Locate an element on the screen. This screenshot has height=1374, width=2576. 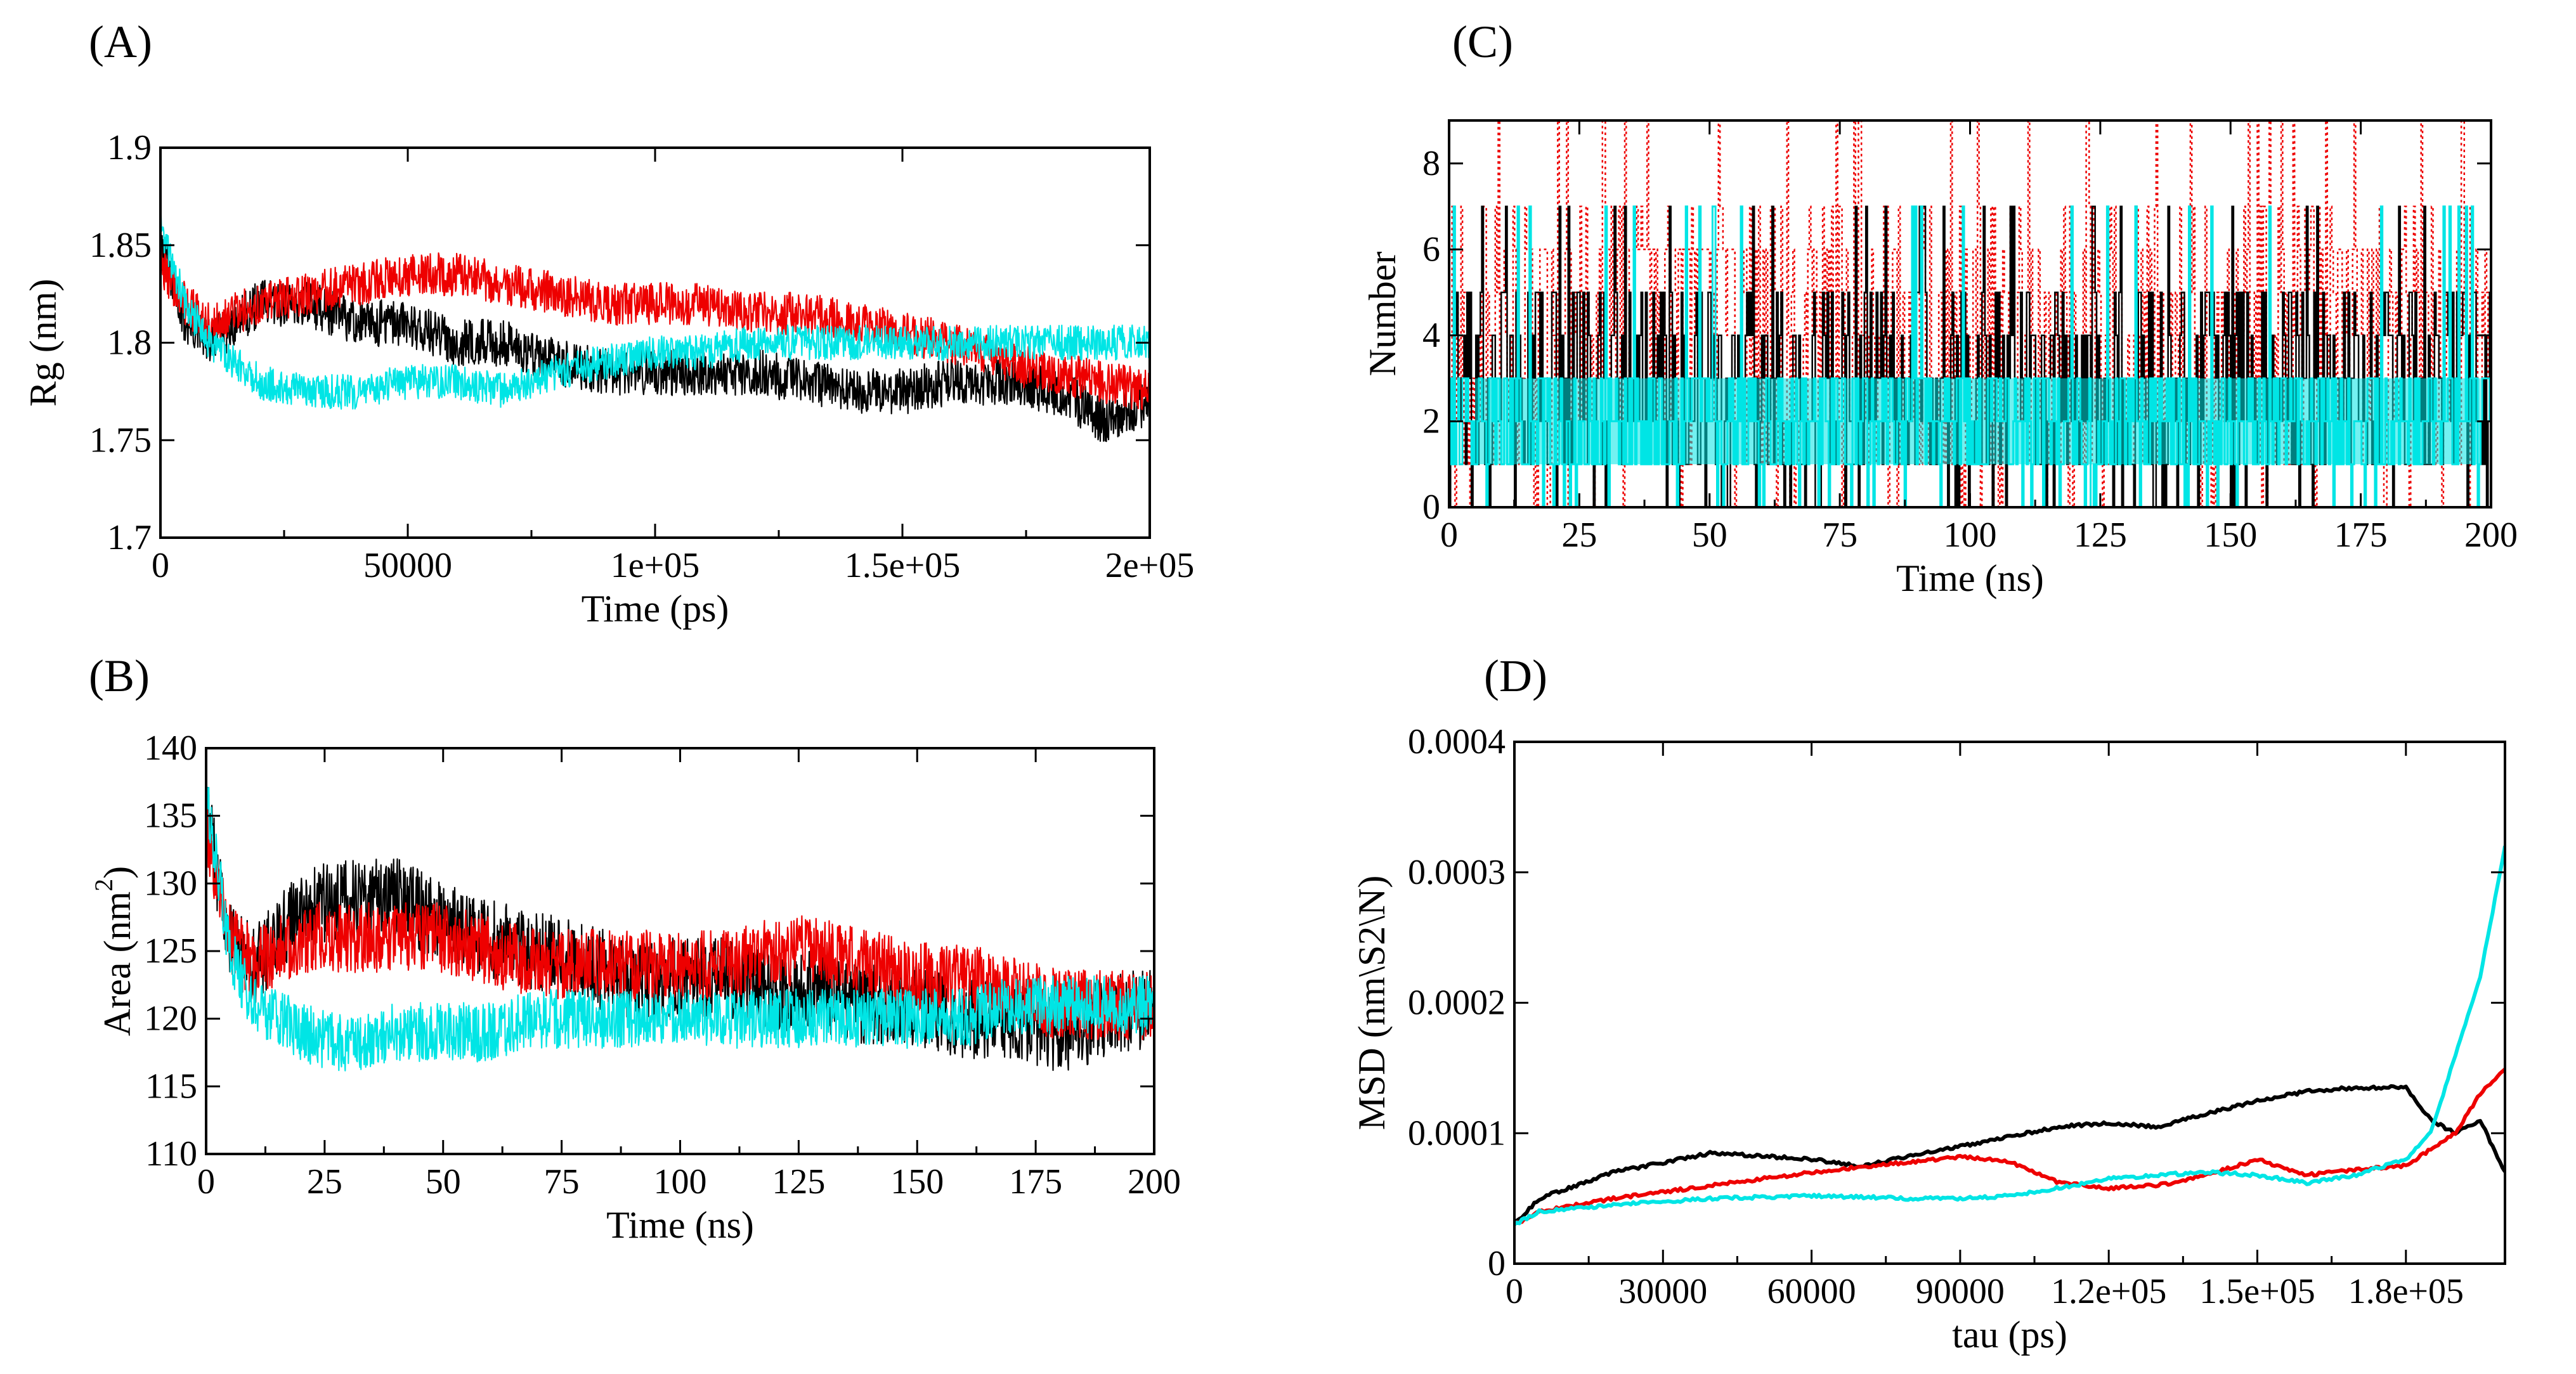
y-tick-label: 1.8 is located at coordinates (129, 343).